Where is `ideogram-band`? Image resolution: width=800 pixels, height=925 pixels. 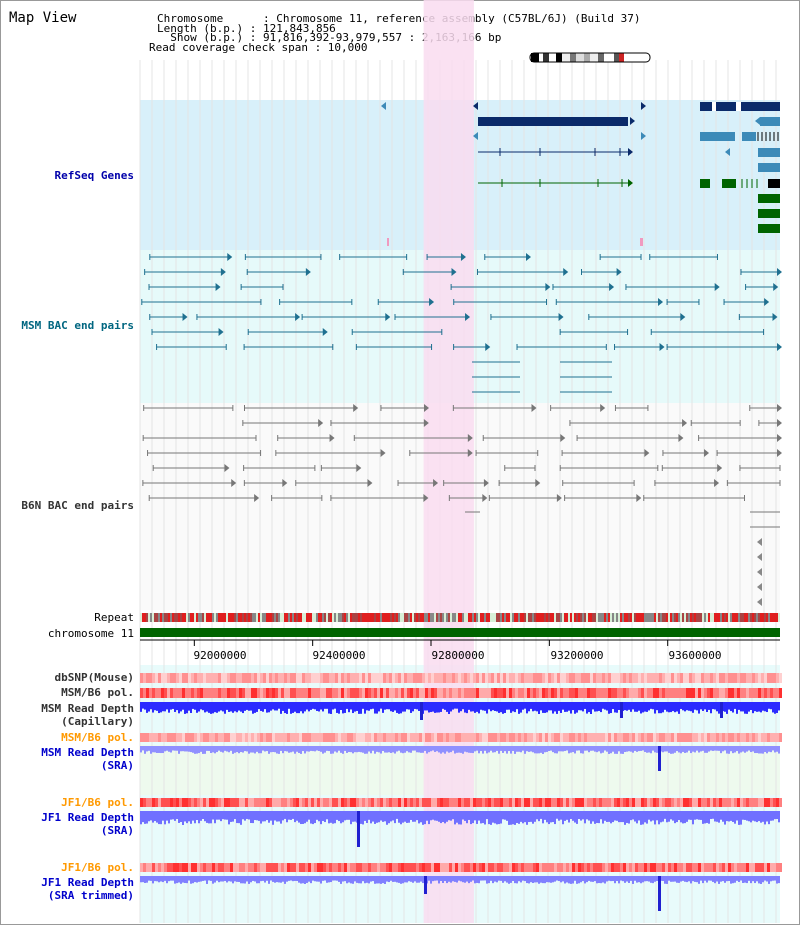 ideogram-band is located at coordinates (573, 57).